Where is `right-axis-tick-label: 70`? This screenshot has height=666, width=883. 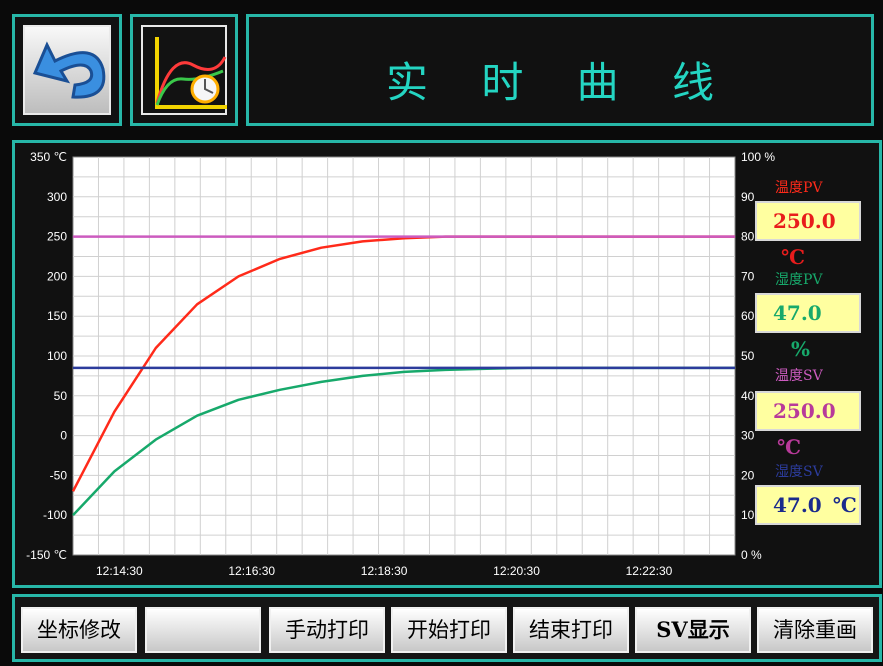
right-axis-tick-label: 70 is located at coordinates (748, 276).